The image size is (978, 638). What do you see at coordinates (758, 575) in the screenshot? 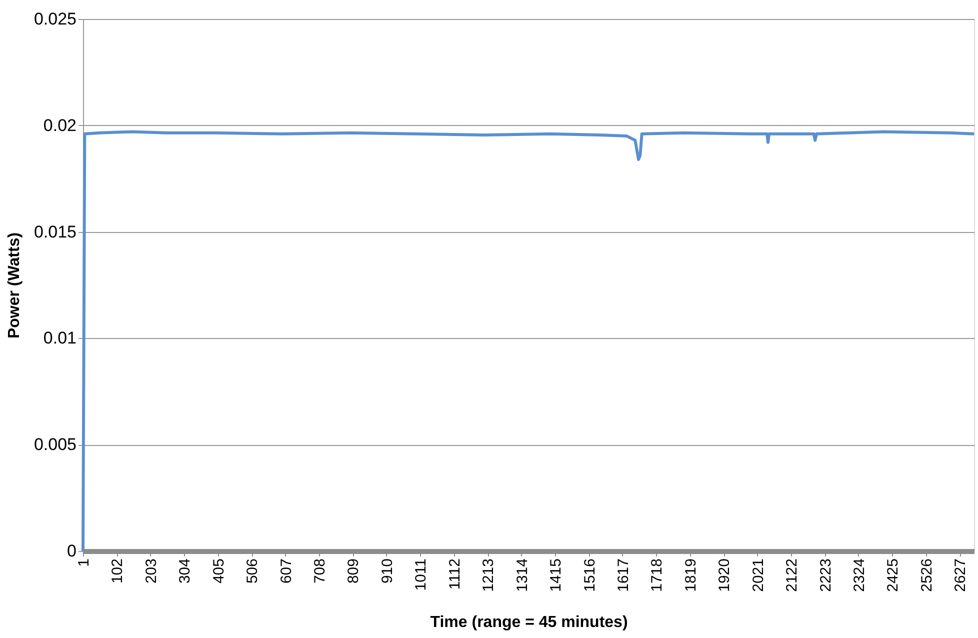
I see `x-tick-label: 2021` at bounding box center [758, 575].